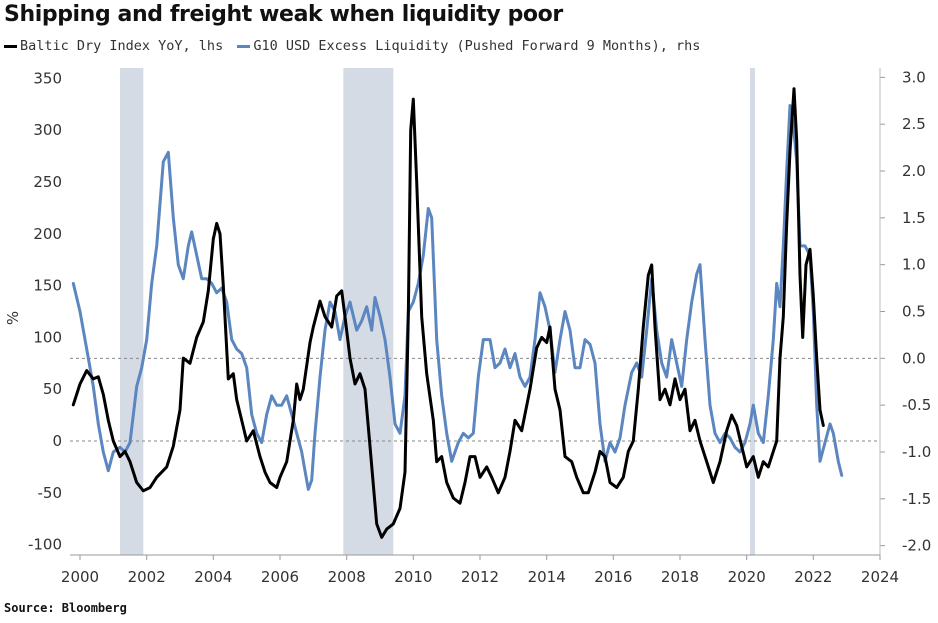  What do you see at coordinates (747, 577) in the screenshot?
I see `x-tick-label-10: 2020` at bounding box center [747, 577].